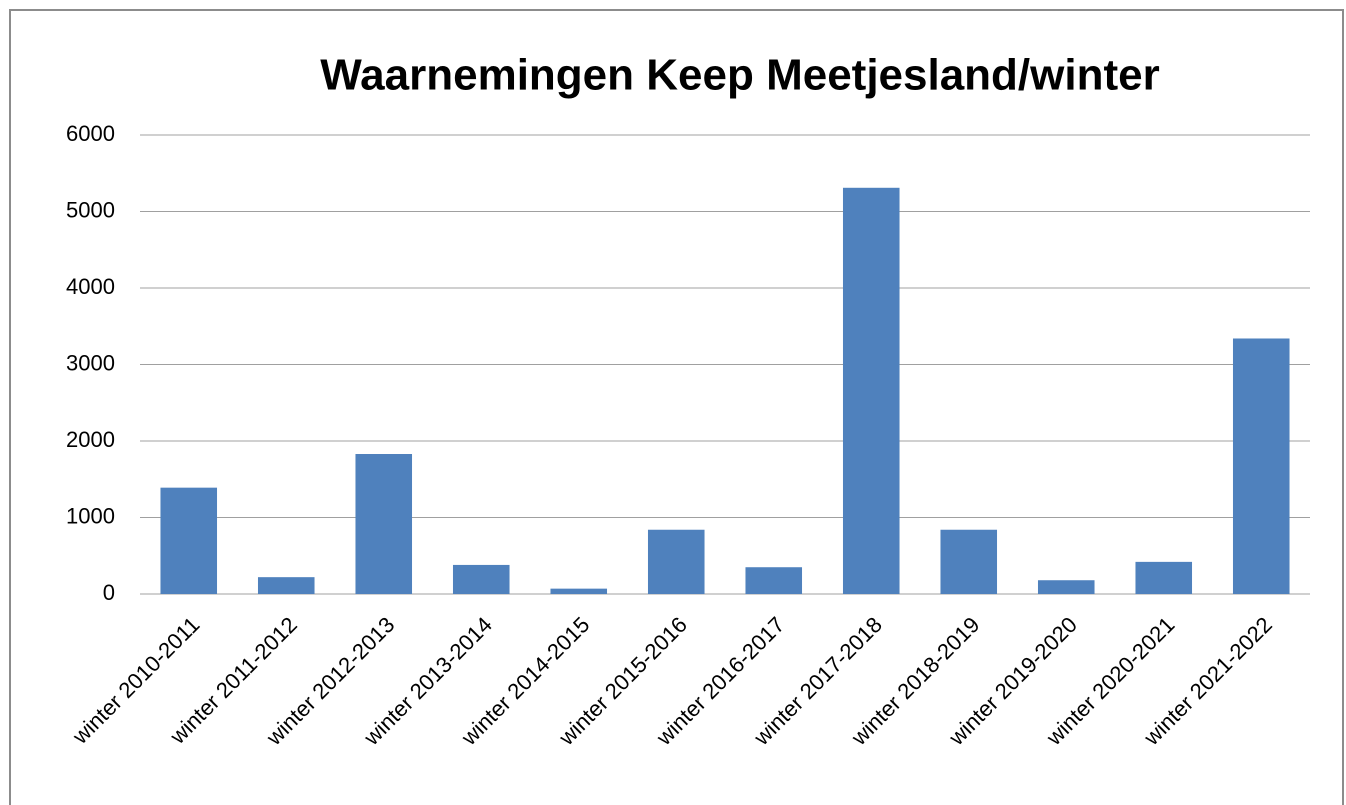  I want to click on y-tick-label: 3000, so click(90, 362).